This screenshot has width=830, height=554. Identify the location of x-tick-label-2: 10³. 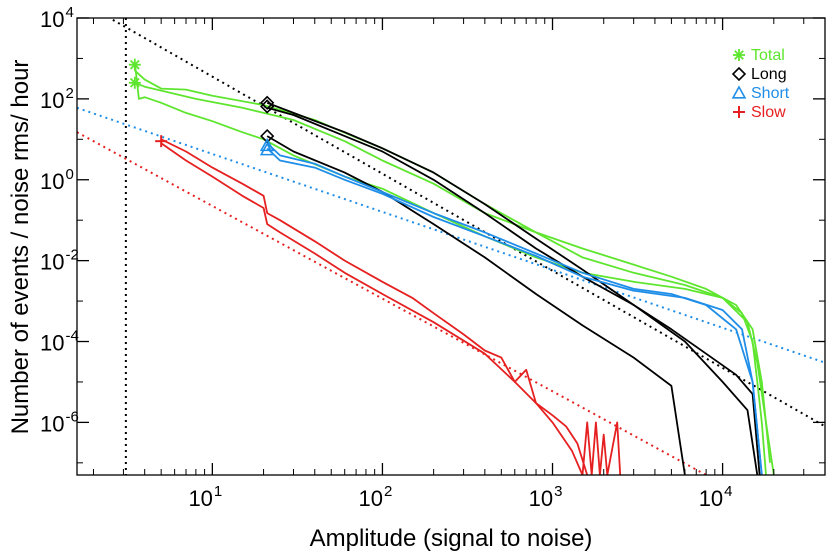
(546, 497).